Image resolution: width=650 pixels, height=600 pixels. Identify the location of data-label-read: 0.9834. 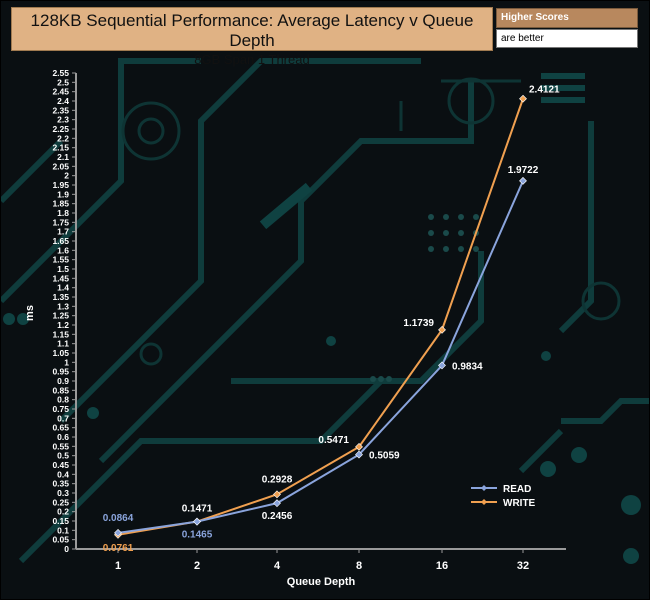
(467, 366).